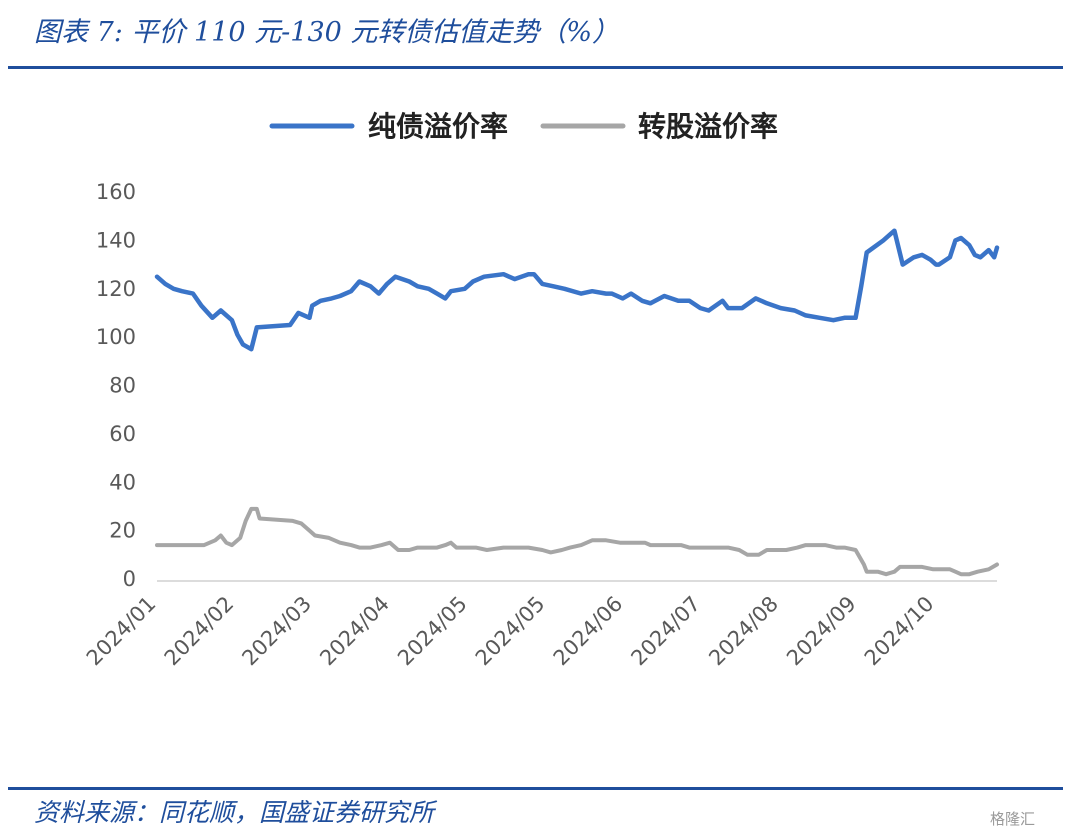 Image resolution: width=1080 pixels, height=839 pixels. Describe the element at coordinates (708, 126) in the screenshot. I see `legend-label: 转股溢价率` at that location.